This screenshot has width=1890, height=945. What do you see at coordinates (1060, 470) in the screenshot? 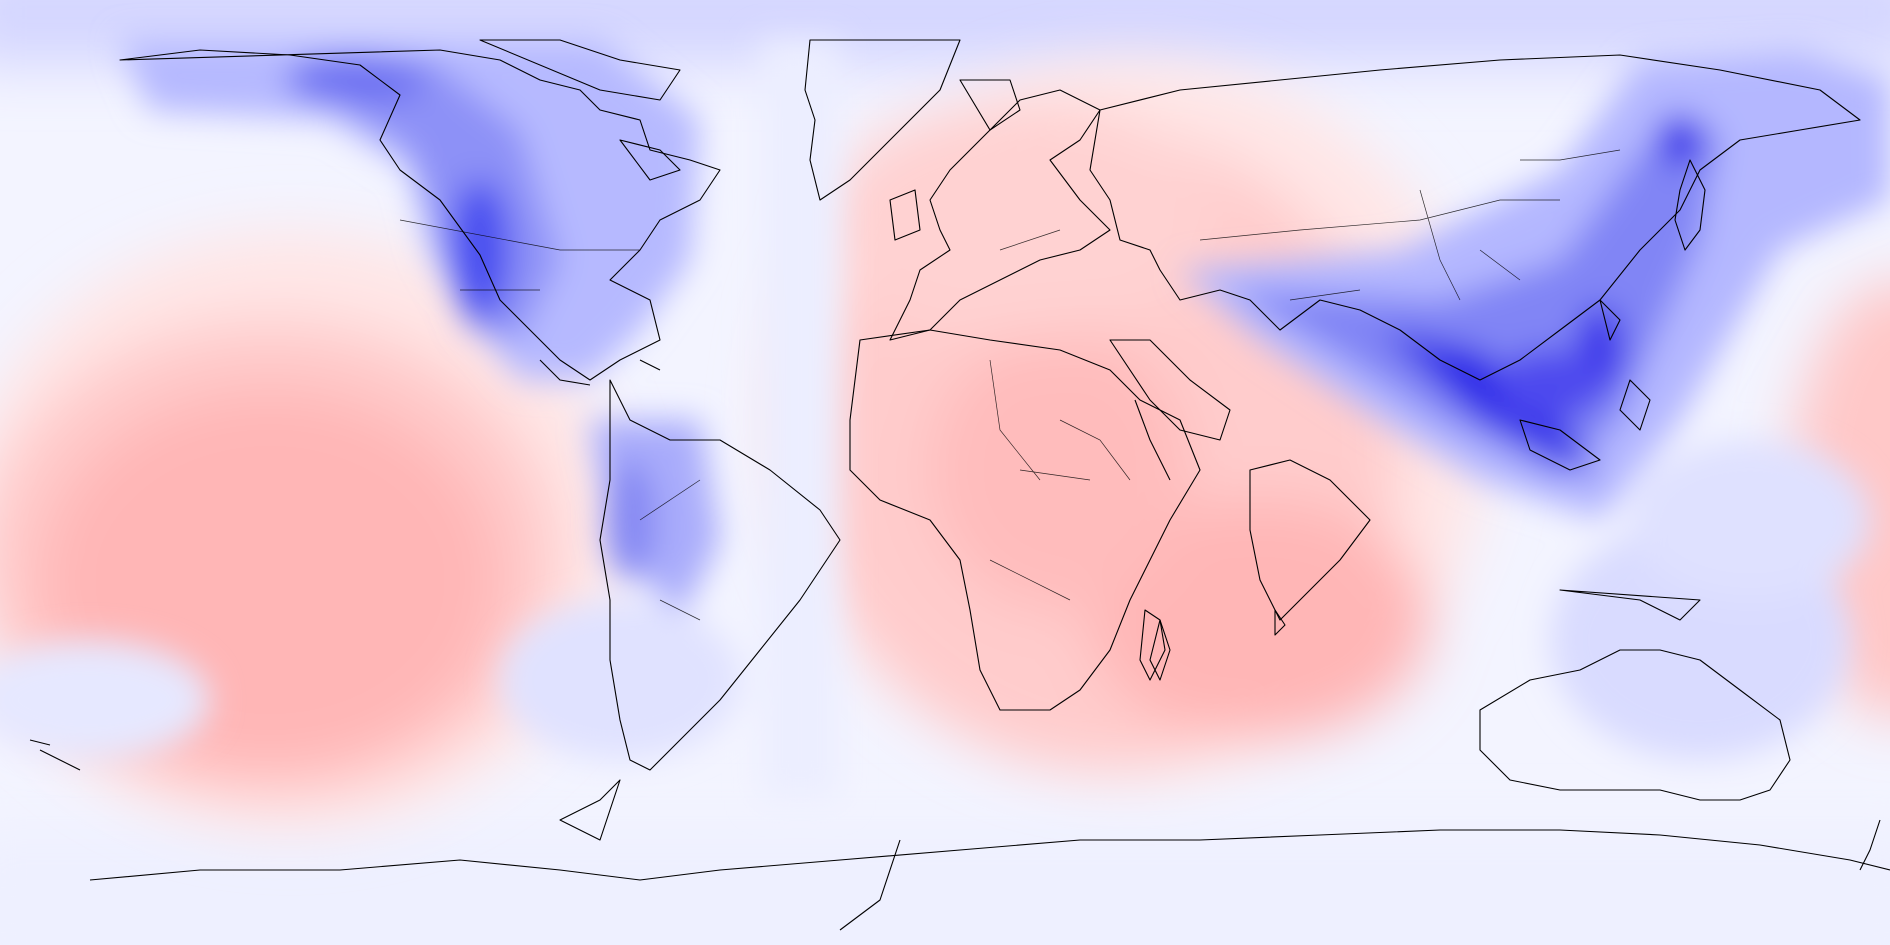
I see `anomaly-africa-core` at bounding box center [1060, 470].